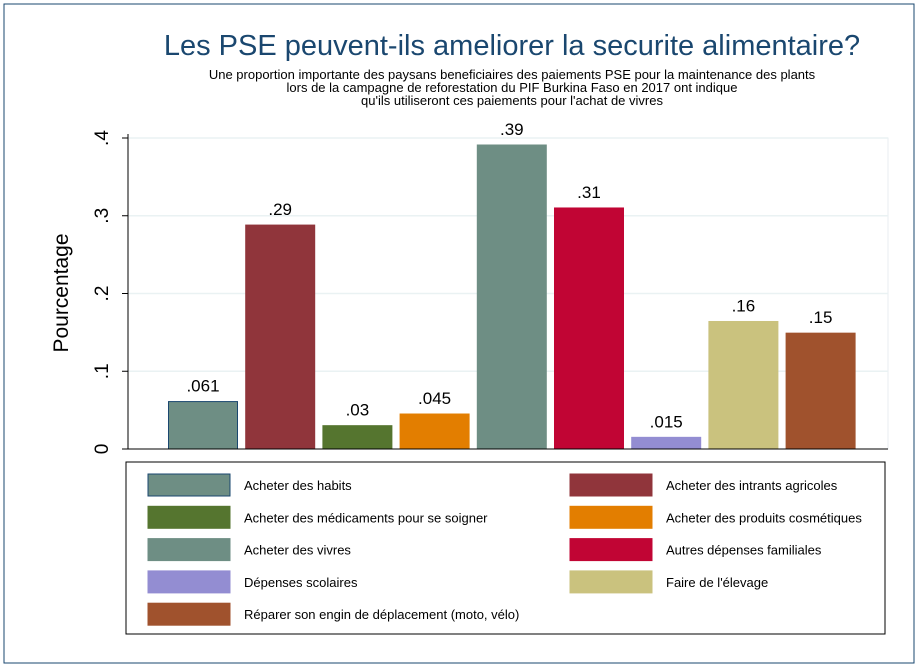  I want to click on bar-value-label: .015, so click(666, 421).